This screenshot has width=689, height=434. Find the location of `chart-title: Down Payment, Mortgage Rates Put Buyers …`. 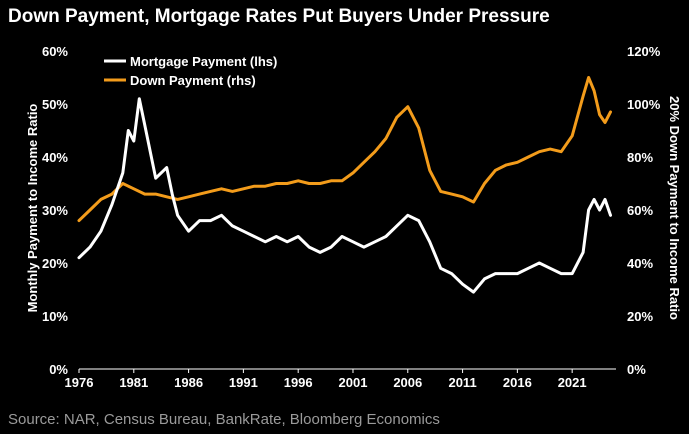

chart-title: Down Payment, Mortgage Rates Put Buyers … is located at coordinates (279, 16).